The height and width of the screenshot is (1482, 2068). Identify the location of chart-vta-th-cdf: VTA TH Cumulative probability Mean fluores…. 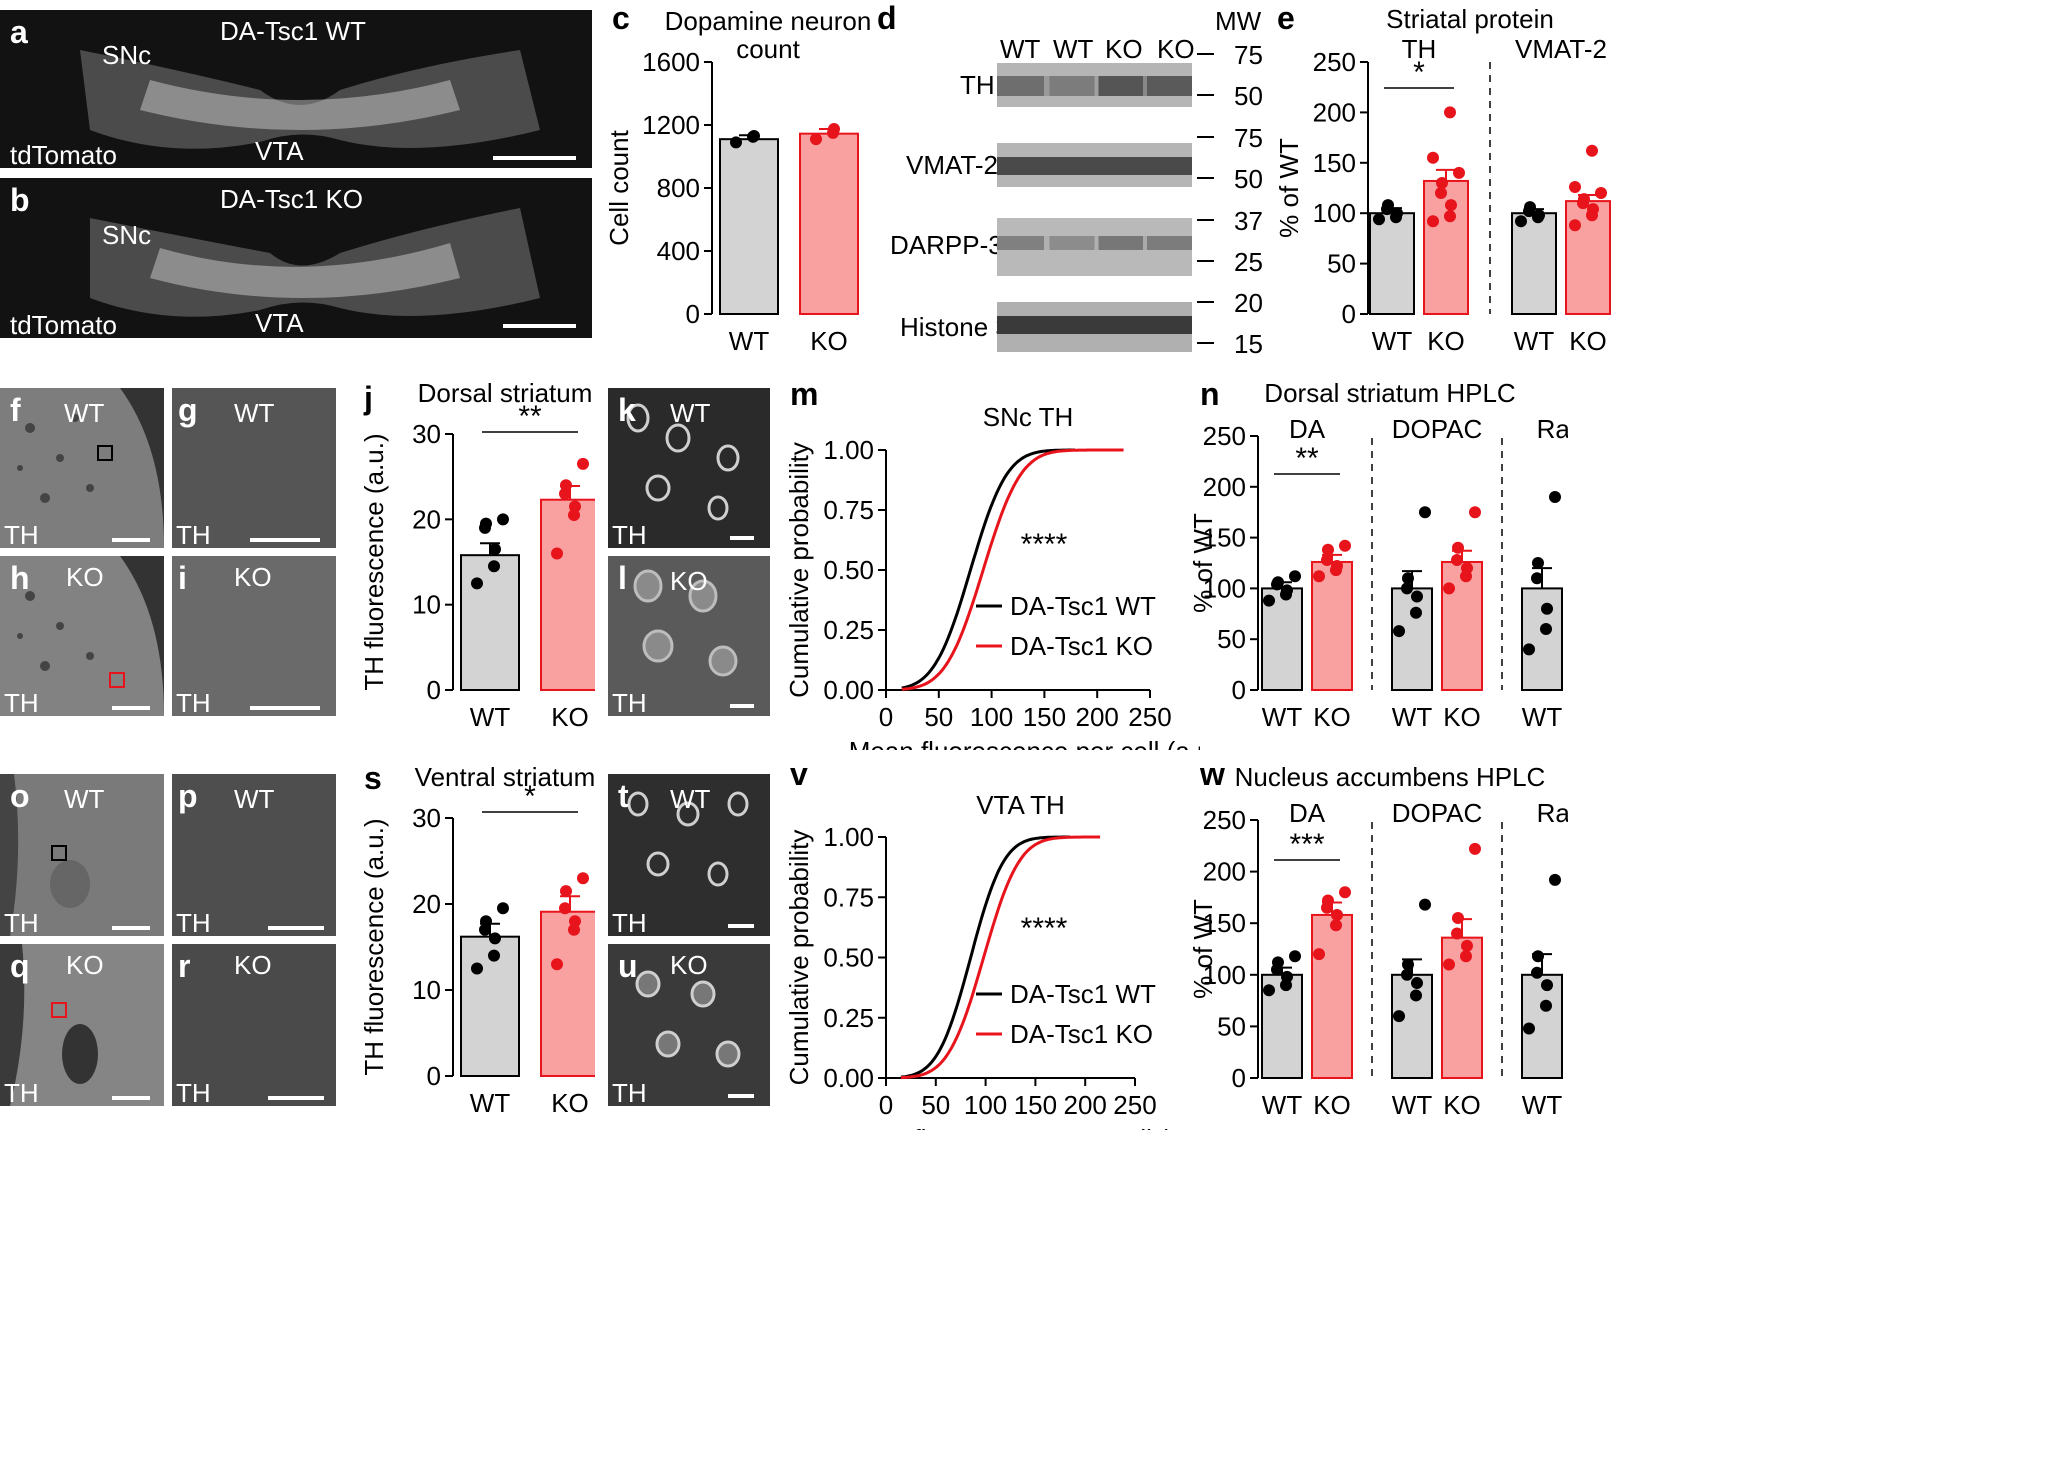
(992, 960).